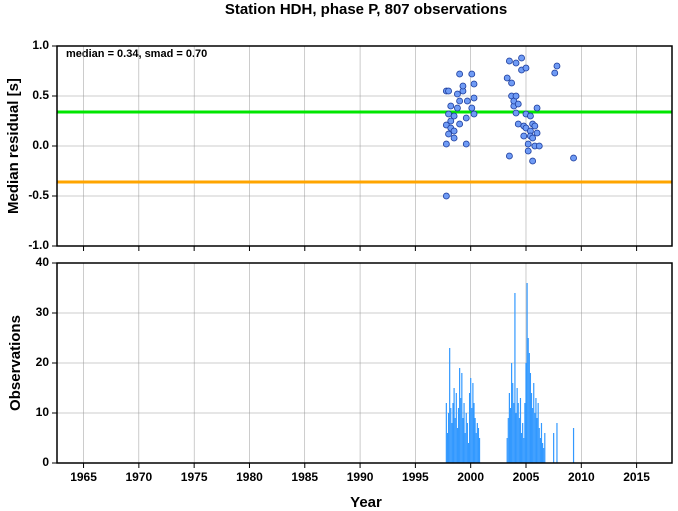 This screenshot has height=511, width=678. Describe the element at coordinates (83, 477) in the screenshot. I see `x-tick-label: 1965` at that location.